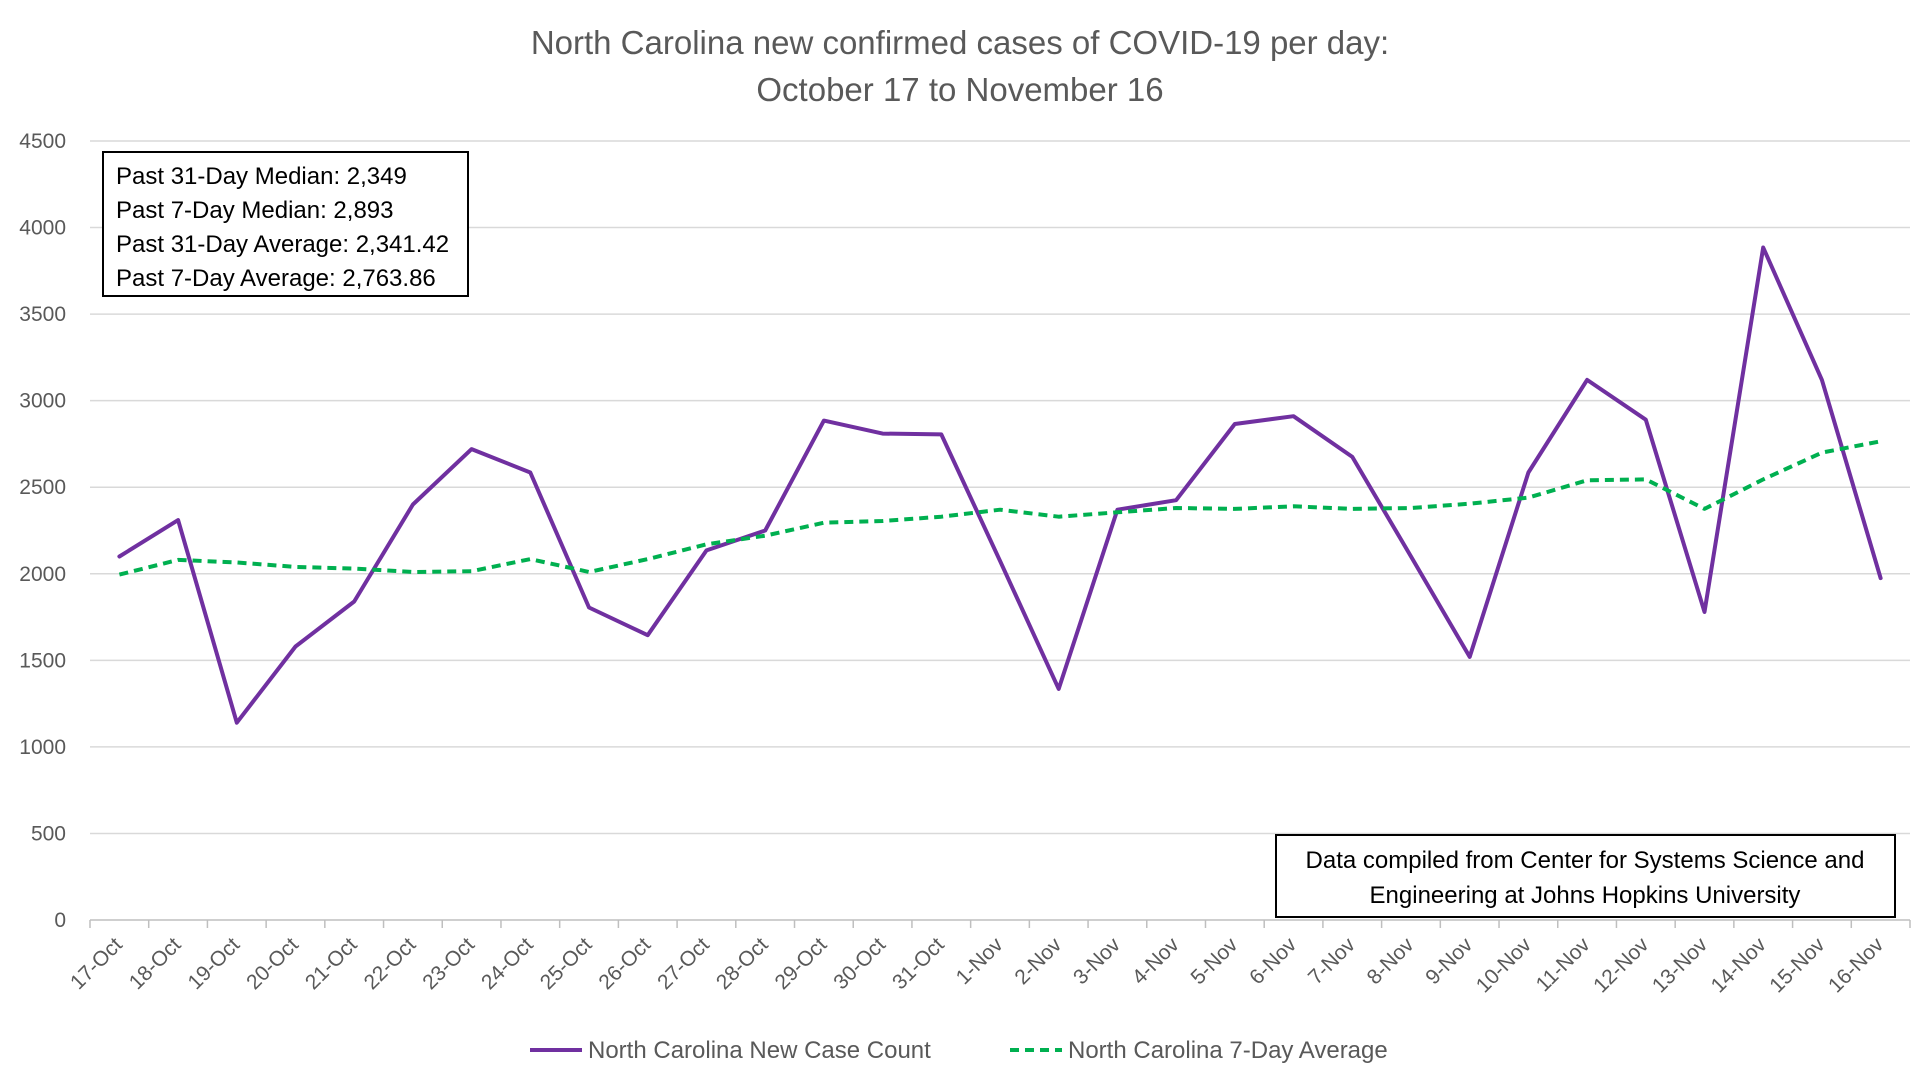 Image resolution: width=1920 pixels, height=1080 pixels. Describe the element at coordinates (883, 521) in the screenshot. I see `data-point-7day-average-30-Oct` at that location.